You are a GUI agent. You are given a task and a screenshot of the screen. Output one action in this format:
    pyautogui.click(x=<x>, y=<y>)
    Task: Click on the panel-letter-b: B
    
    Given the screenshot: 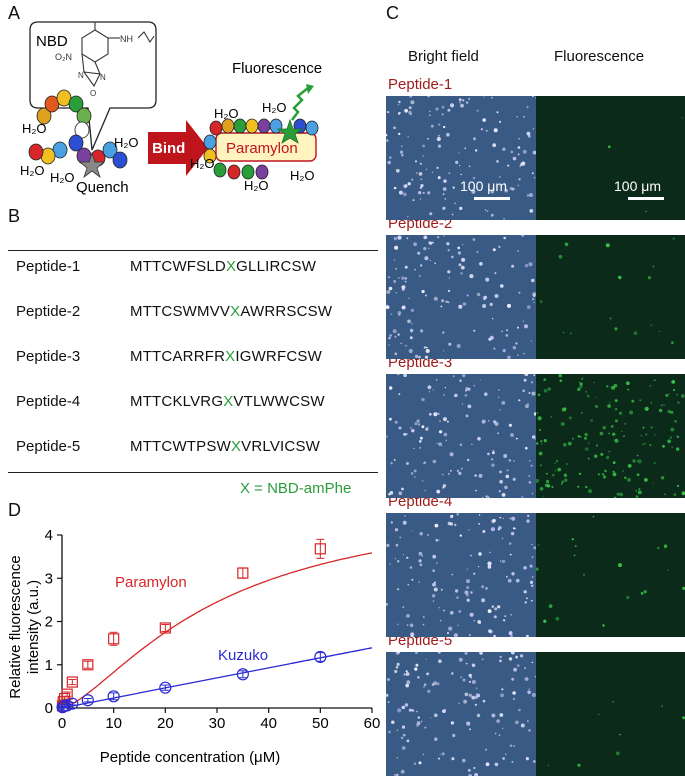 What is the action you would take?
    pyautogui.click(x=14, y=216)
    